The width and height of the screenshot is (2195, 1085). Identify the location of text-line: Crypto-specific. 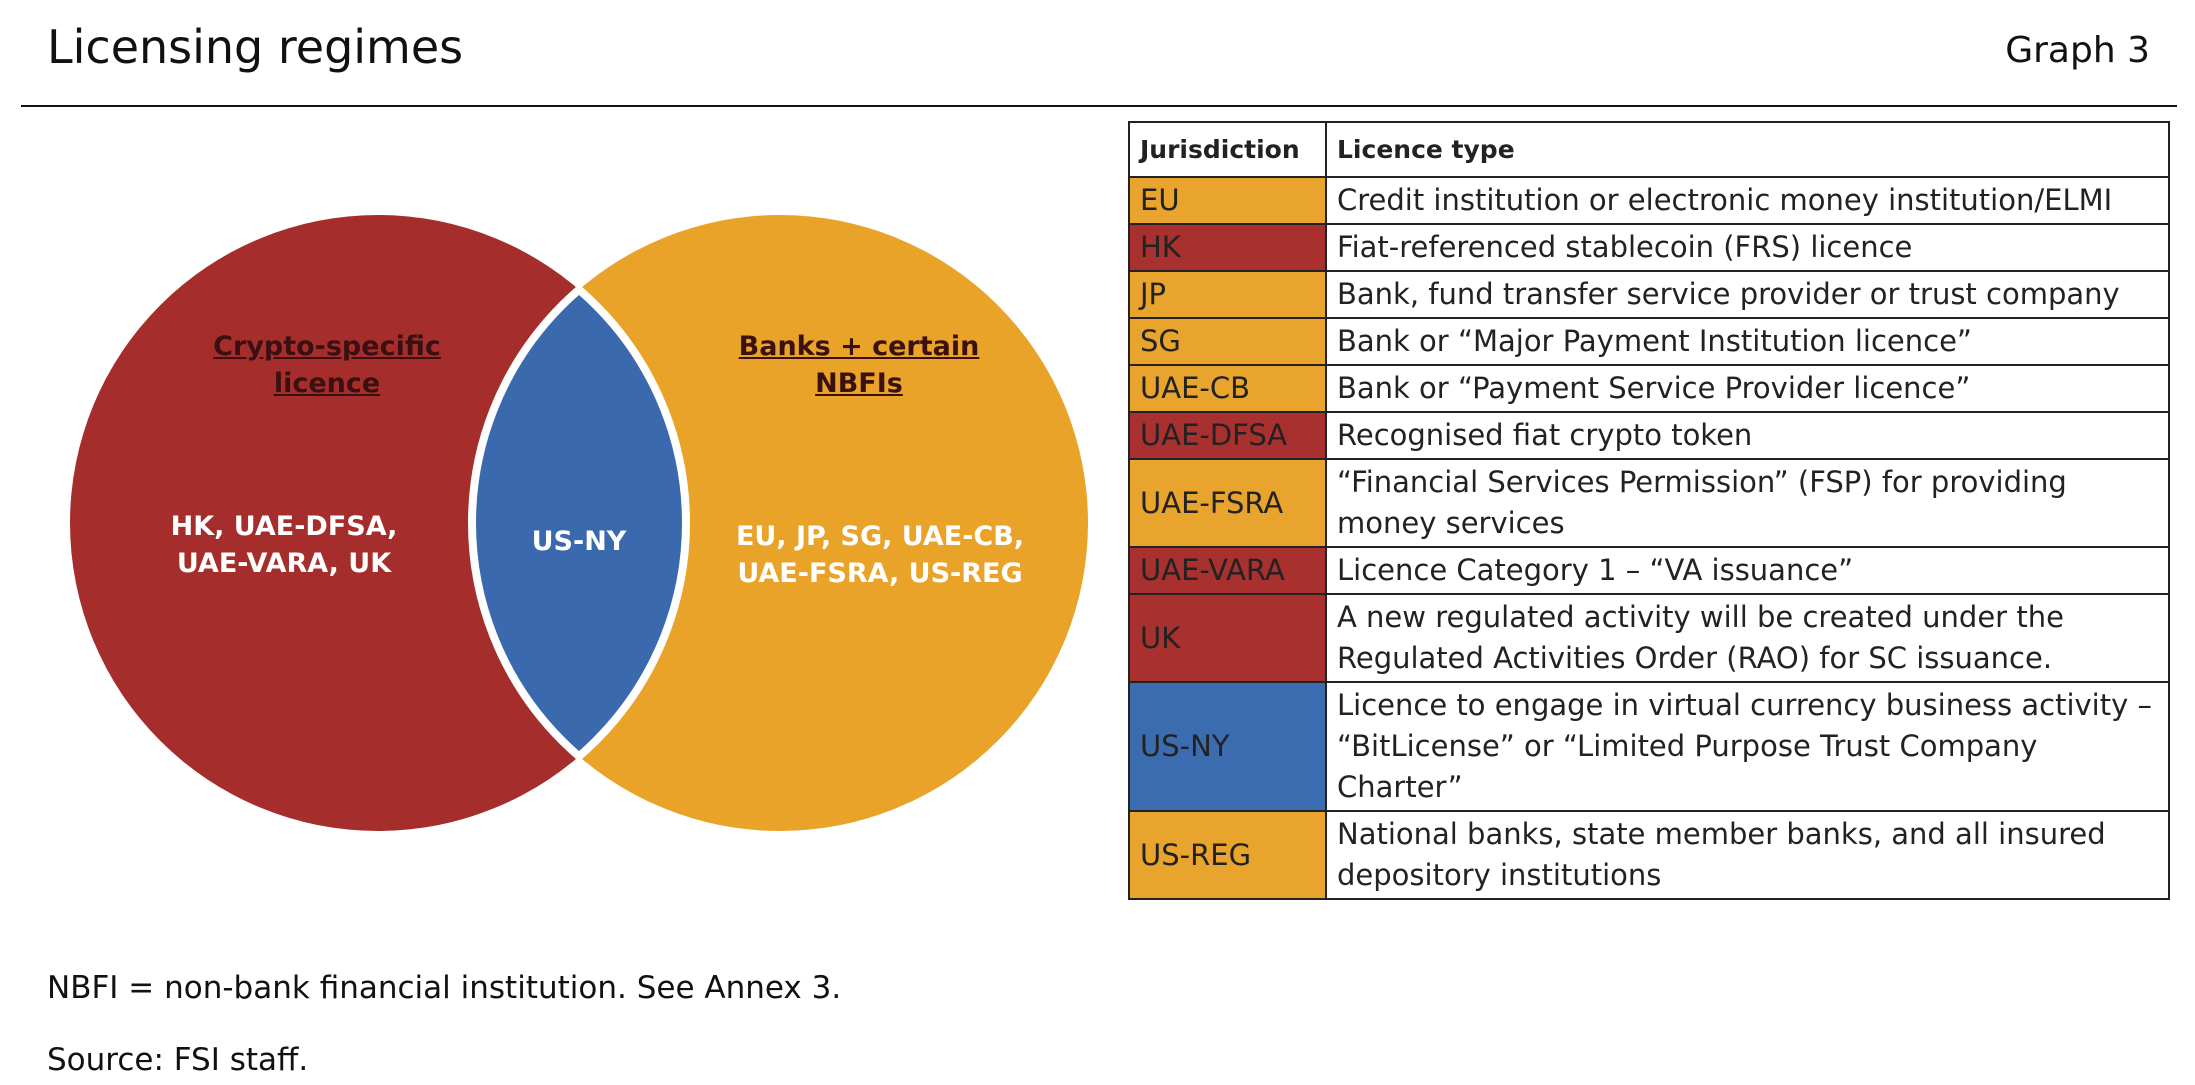
(327, 346).